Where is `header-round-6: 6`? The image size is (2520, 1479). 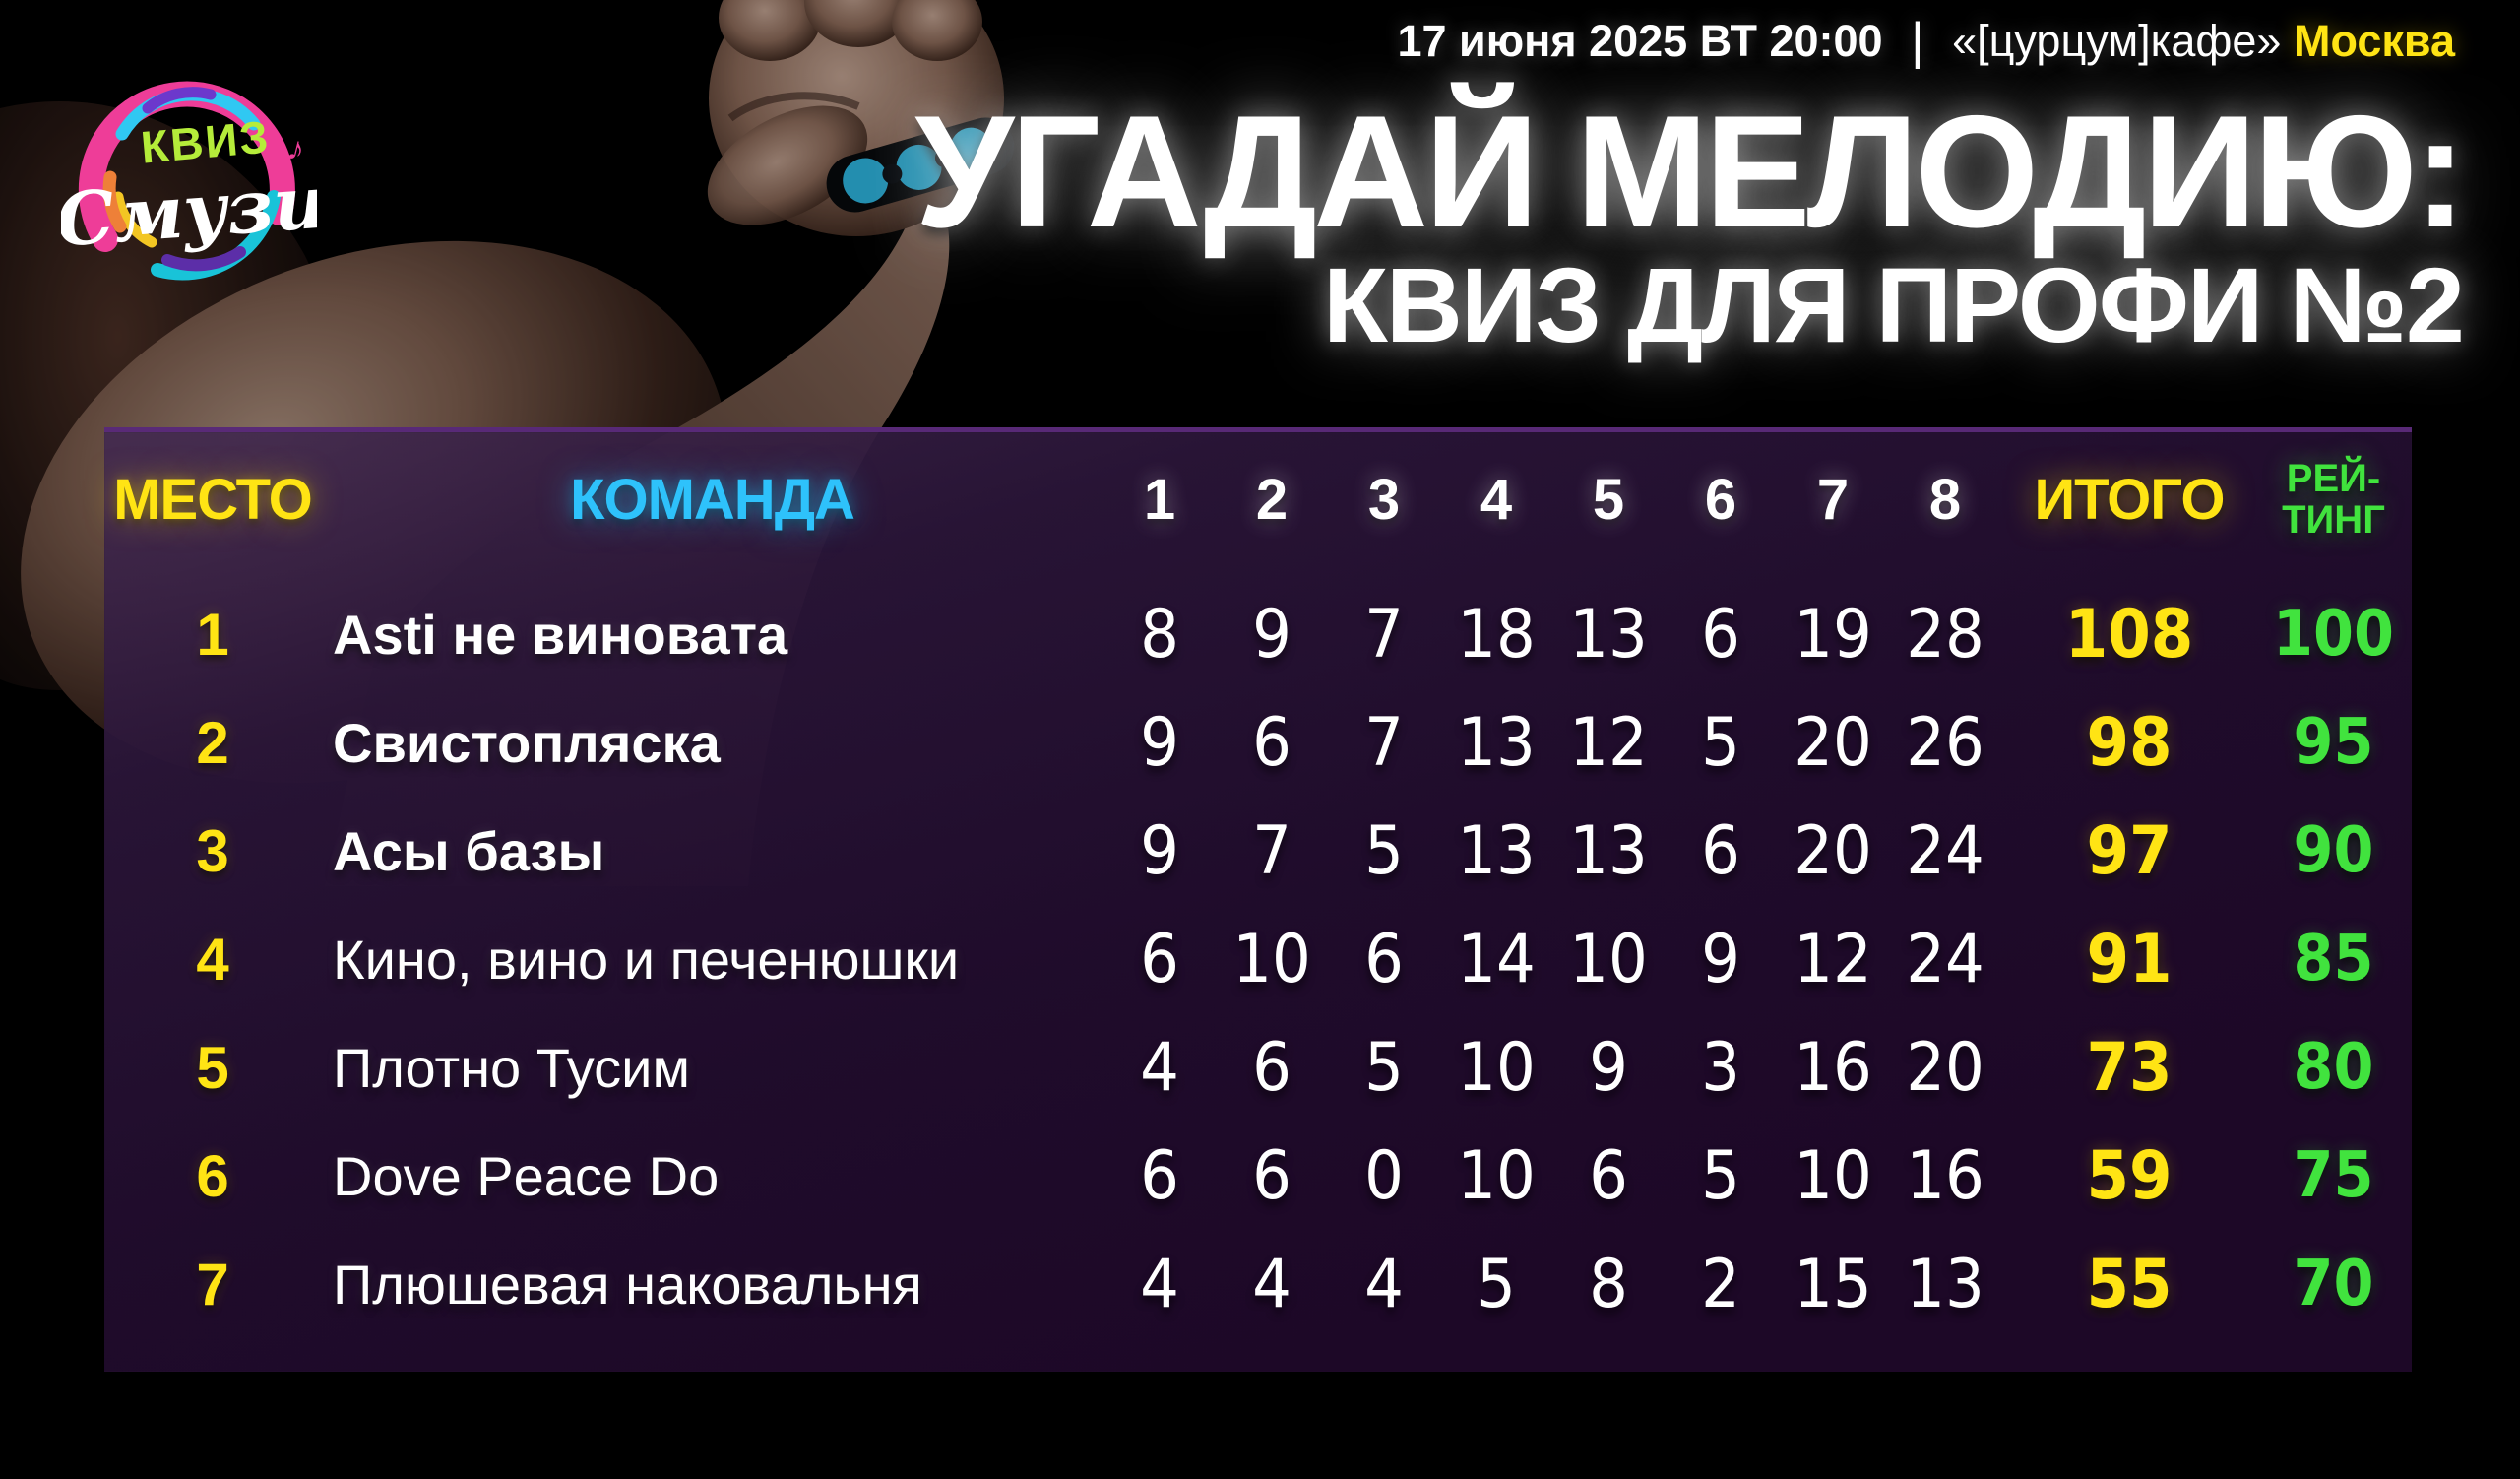 header-round-6: 6 is located at coordinates (1720, 500).